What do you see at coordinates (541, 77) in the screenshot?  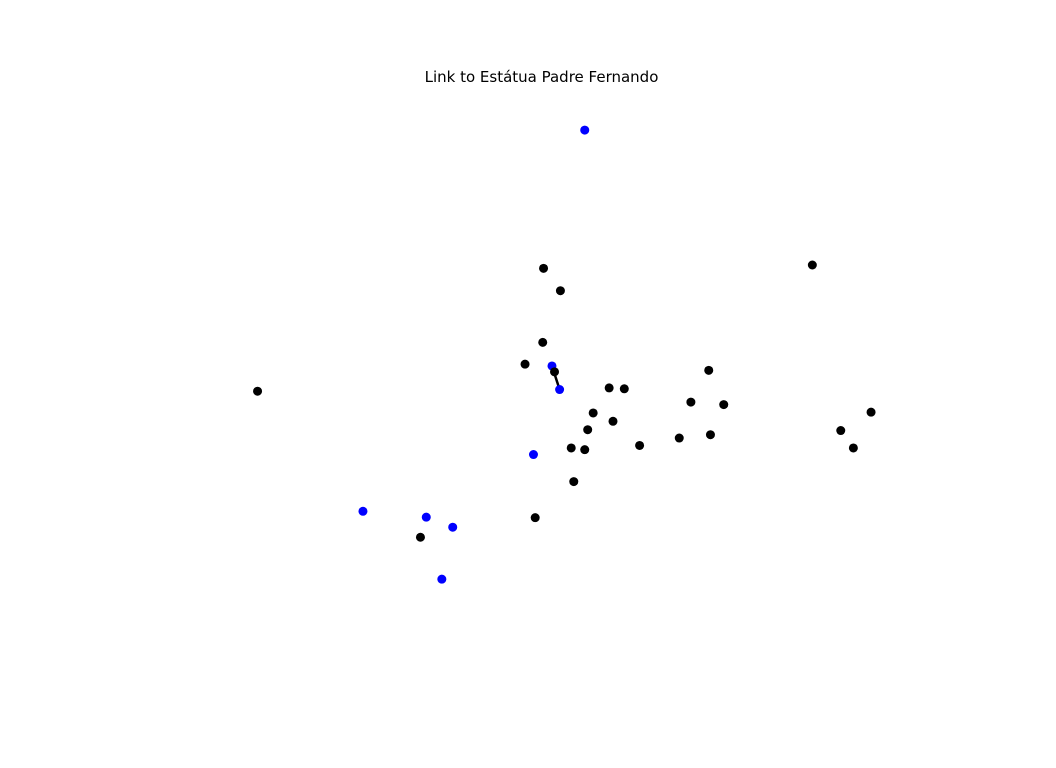 I see `chart-title: Link to Estátua Padre Fernando` at bounding box center [541, 77].